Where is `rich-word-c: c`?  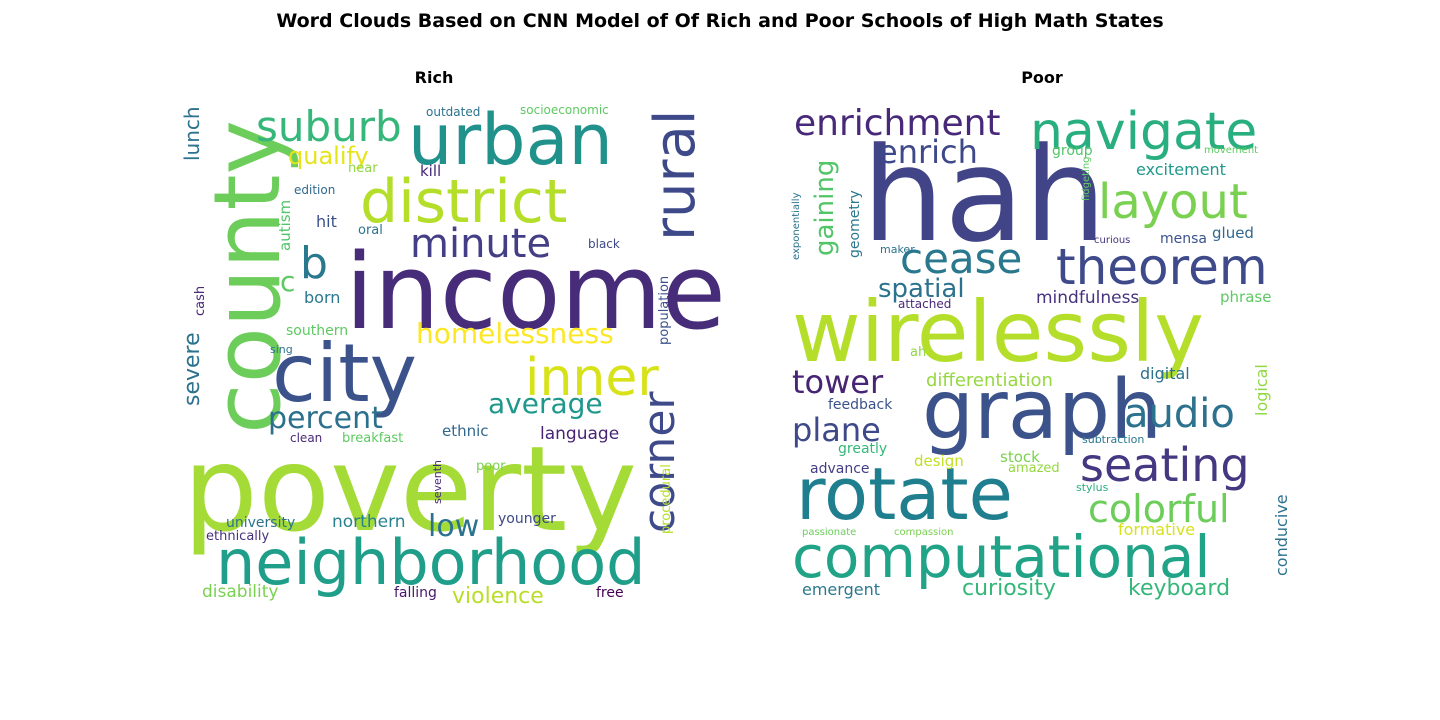 rich-word-c: c is located at coordinates (288, 281).